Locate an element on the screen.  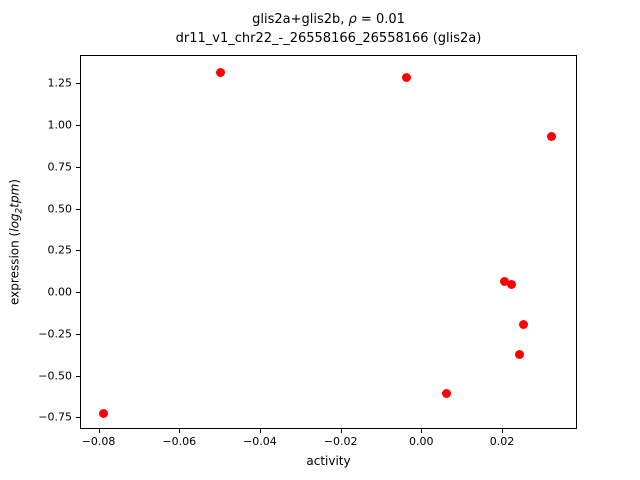
x-tick-label: 0.00 is located at coordinates (421, 441).